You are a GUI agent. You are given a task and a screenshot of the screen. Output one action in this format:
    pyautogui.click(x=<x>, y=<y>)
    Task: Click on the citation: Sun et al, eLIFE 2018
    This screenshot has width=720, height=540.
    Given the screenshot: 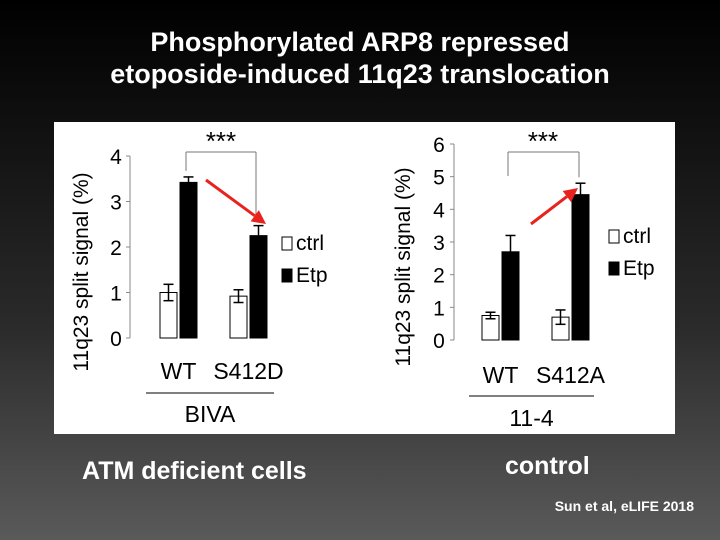 What is the action you would take?
    pyautogui.click(x=624, y=506)
    